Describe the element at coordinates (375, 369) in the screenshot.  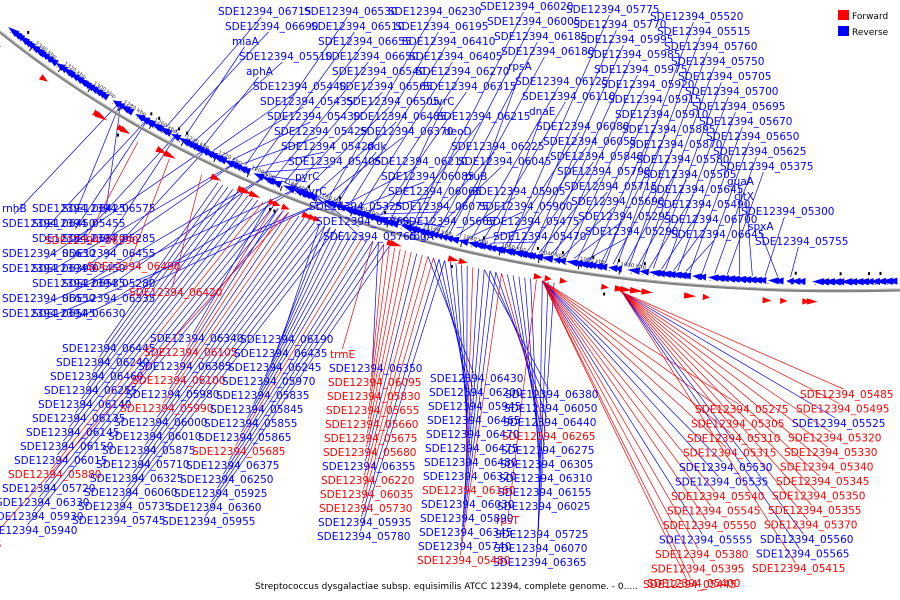
I see `gene-label: SDE12394_06350` at that location.